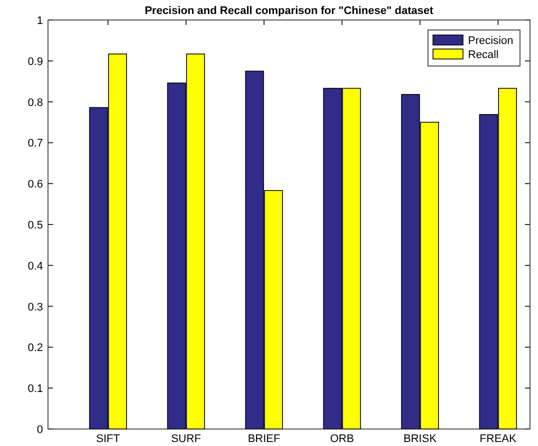  I want to click on legend-label: Precision, so click(491, 41).